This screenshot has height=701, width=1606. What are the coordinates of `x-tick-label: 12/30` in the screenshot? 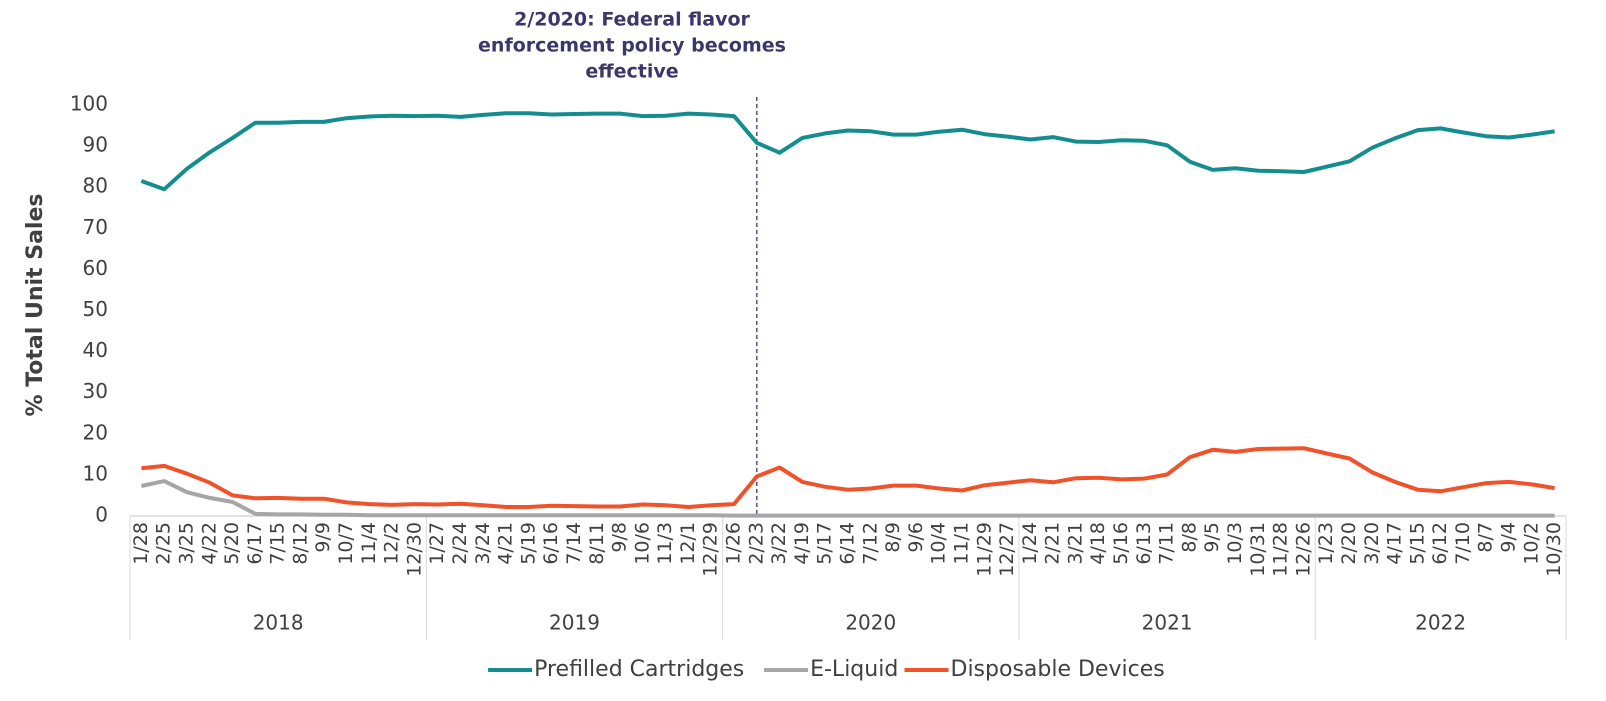 It's located at (414, 549).